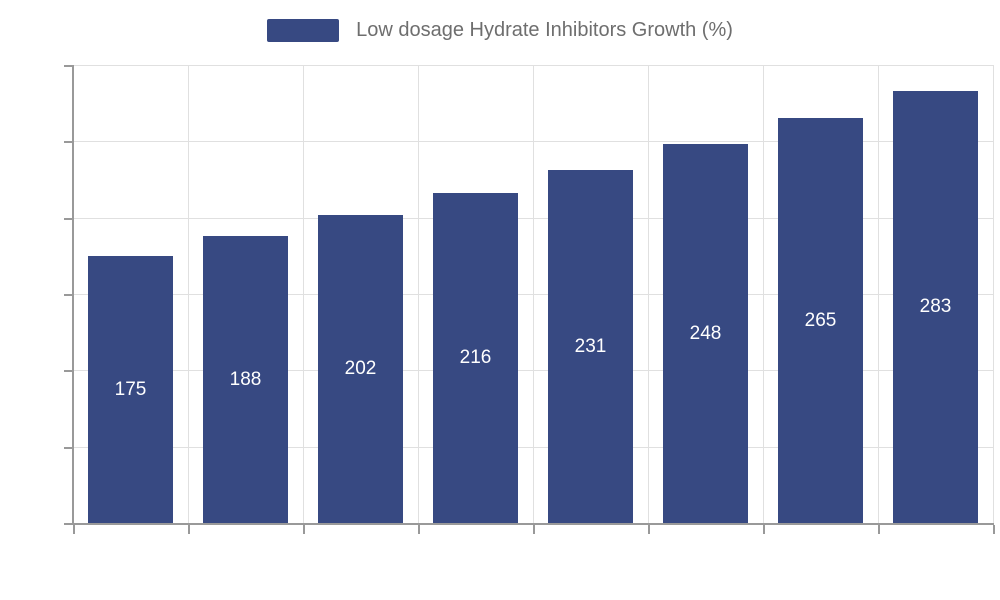  I want to click on bar-2027-2028: 202, so click(360, 369).